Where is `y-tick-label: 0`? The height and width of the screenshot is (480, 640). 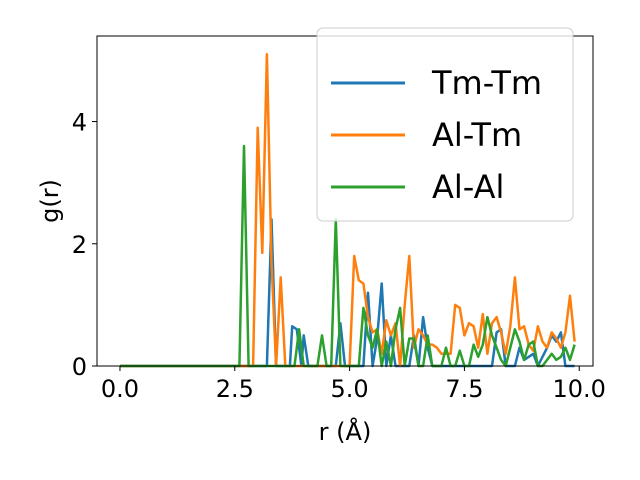 y-tick-label: 0 is located at coordinates (79, 367).